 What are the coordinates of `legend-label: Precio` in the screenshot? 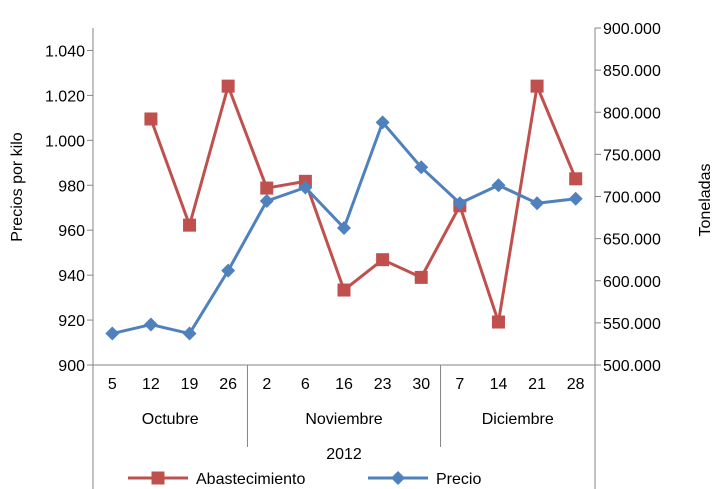 It's located at (458, 479).